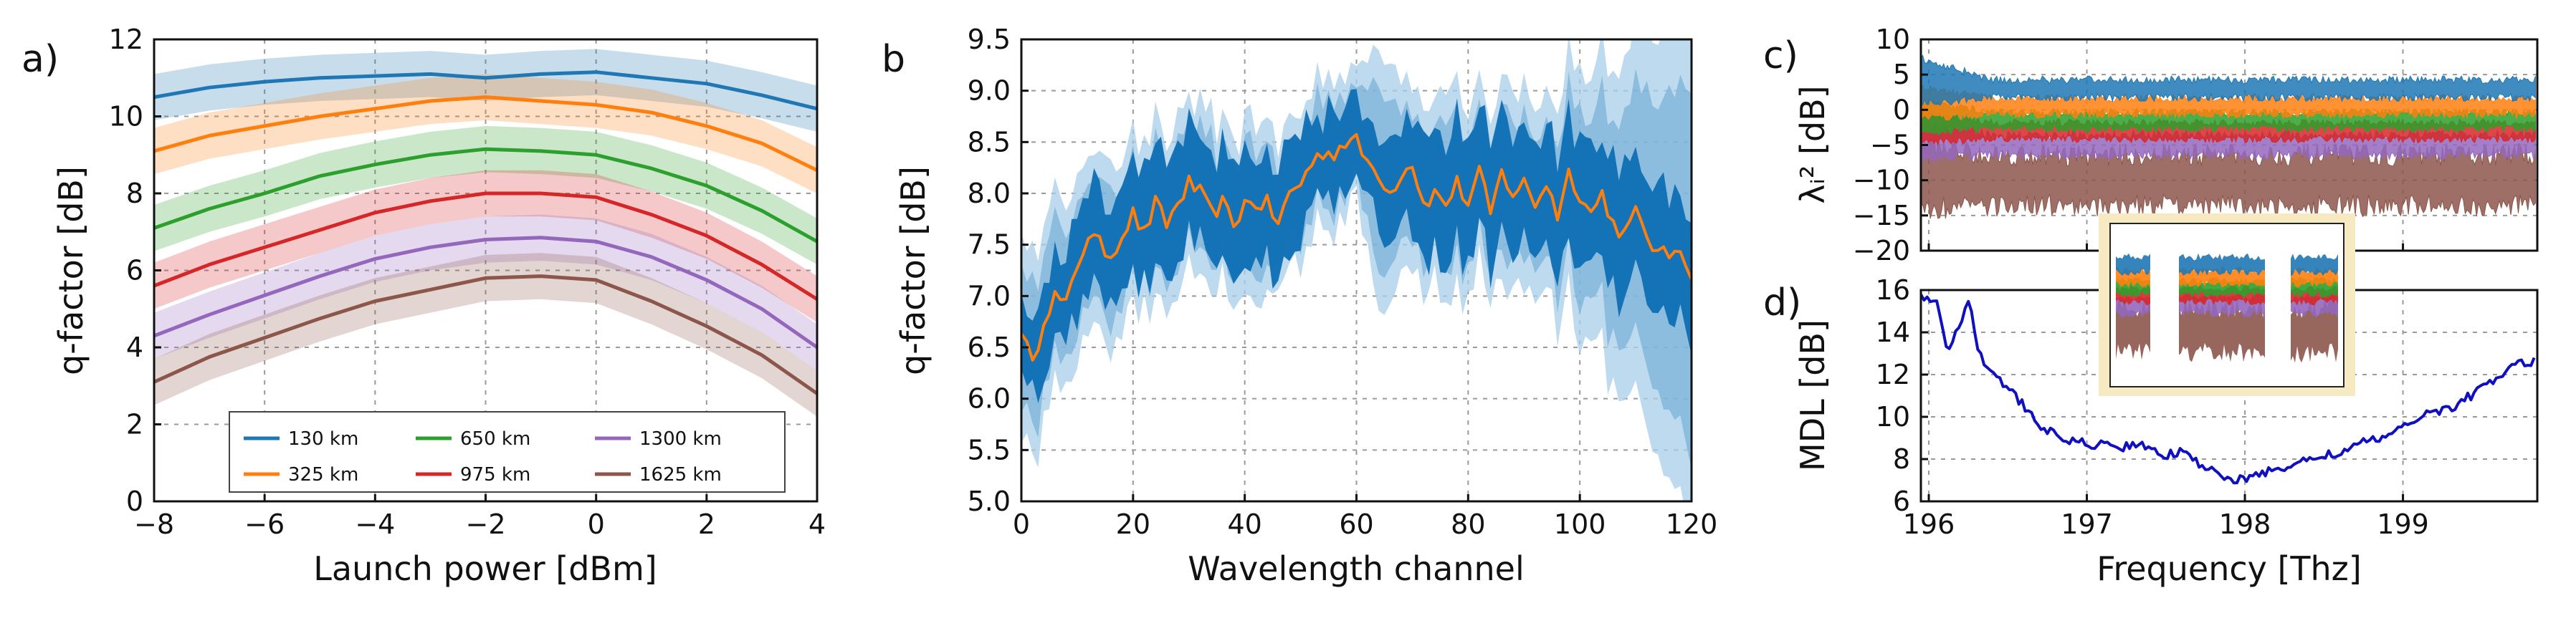 The image size is (2576, 641). What do you see at coordinates (134, 424) in the screenshot?
I see `y-tick-label: 2` at bounding box center [134, 424].